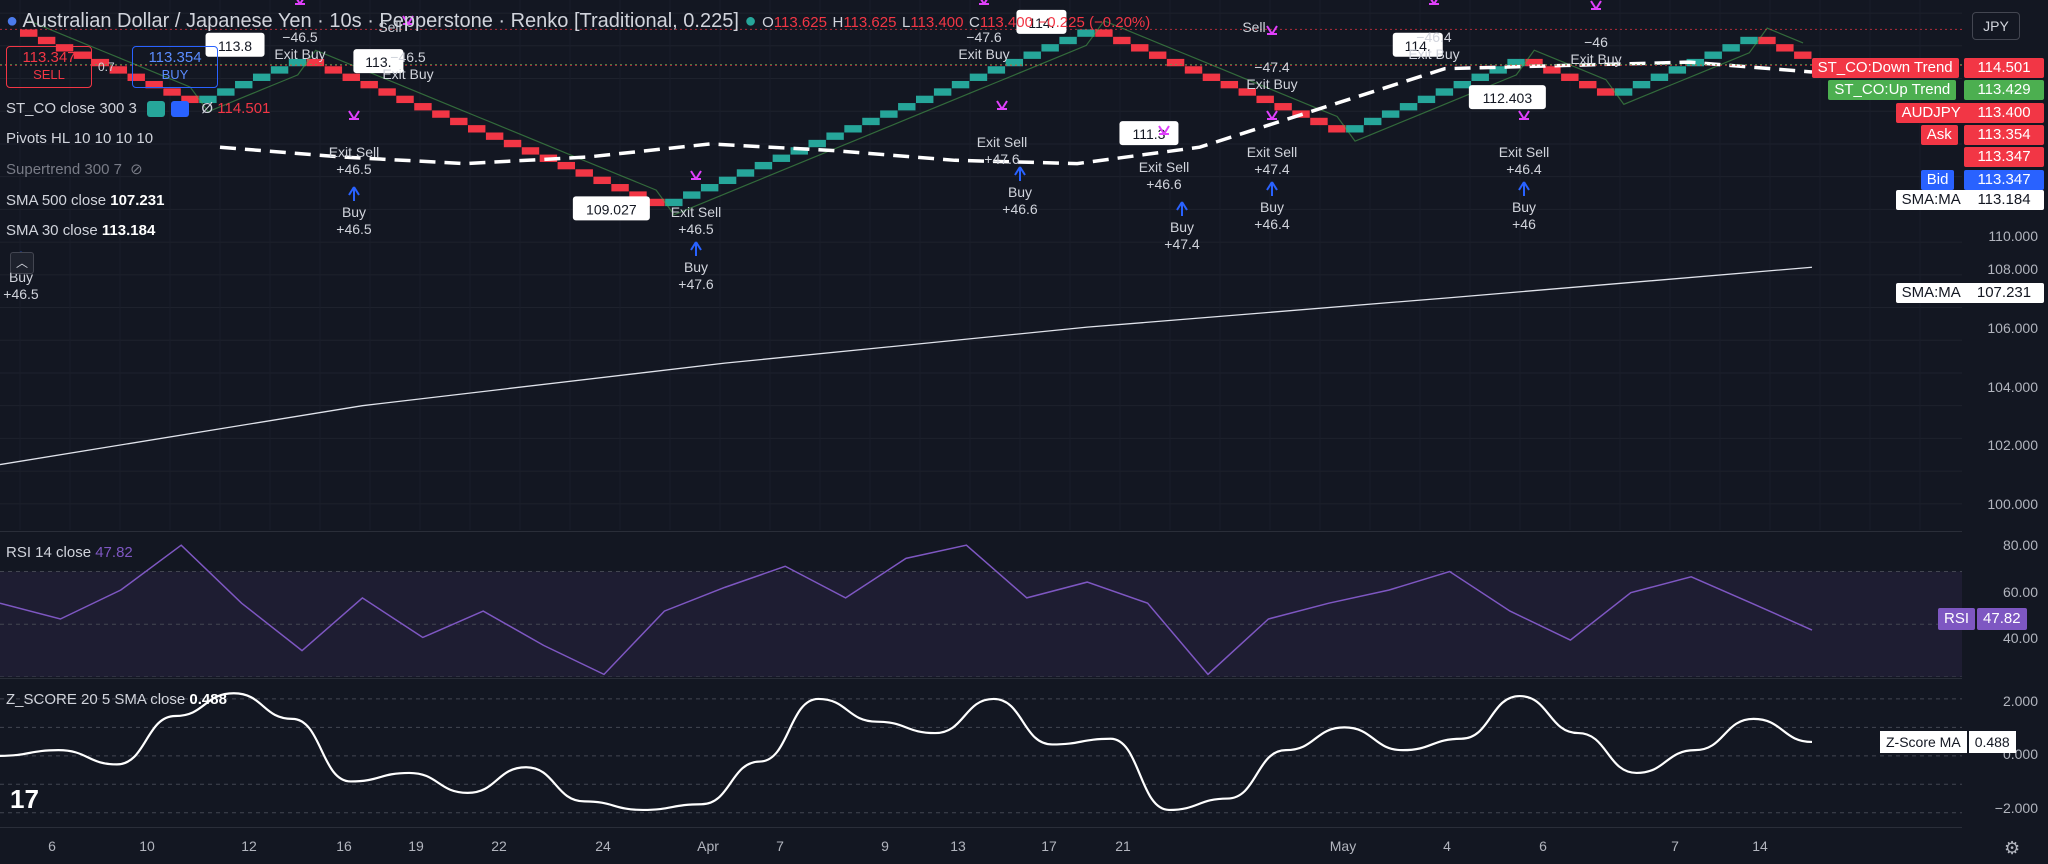 This screenshot has height=864, width=2048. I want to click on signal-label: −46.5, so click(408, 57).